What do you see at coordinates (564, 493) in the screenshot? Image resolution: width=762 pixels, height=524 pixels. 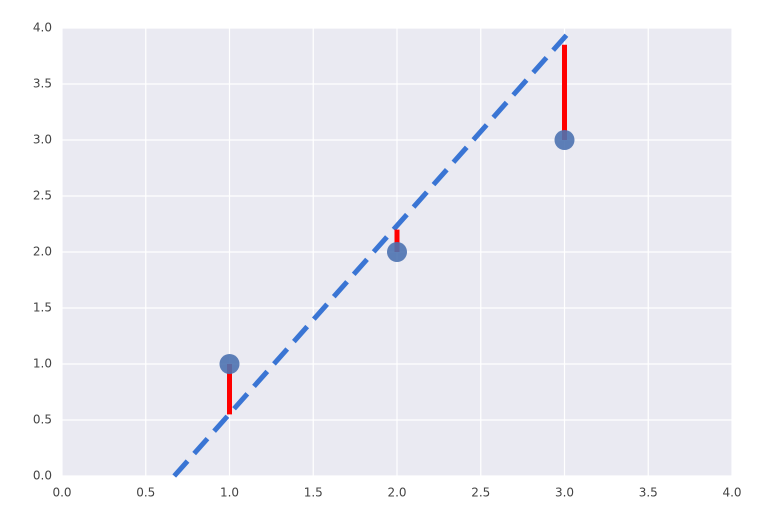 I see `x-tick-label: 3.0` at bounding box center [564, 493].